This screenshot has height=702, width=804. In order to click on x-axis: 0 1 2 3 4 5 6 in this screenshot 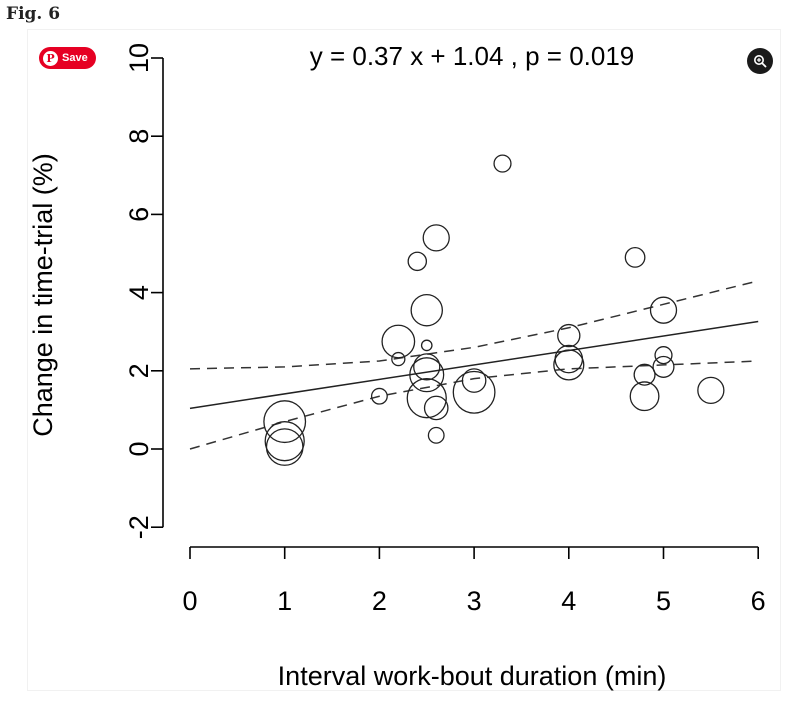, I will do `click(474, 581)`.